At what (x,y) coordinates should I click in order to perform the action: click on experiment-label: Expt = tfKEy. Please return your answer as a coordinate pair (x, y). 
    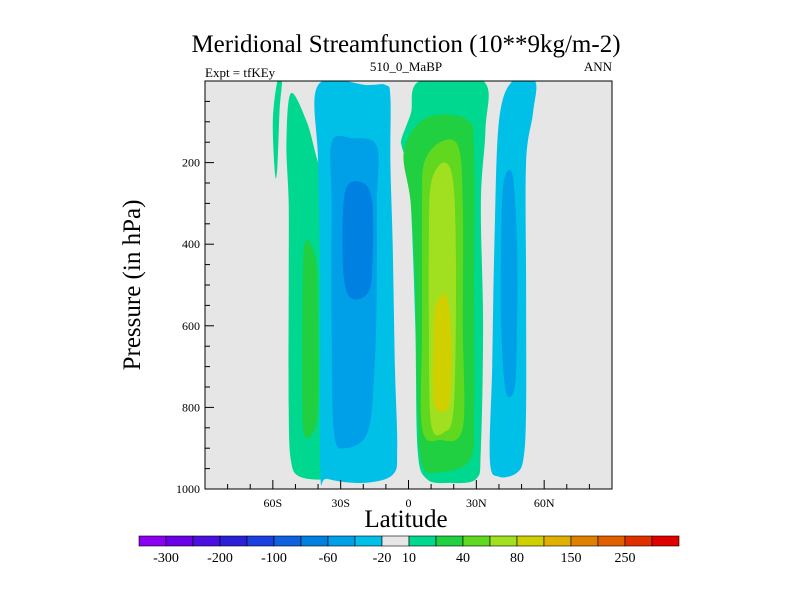
    Looking at the image, I should click on (240, 72).